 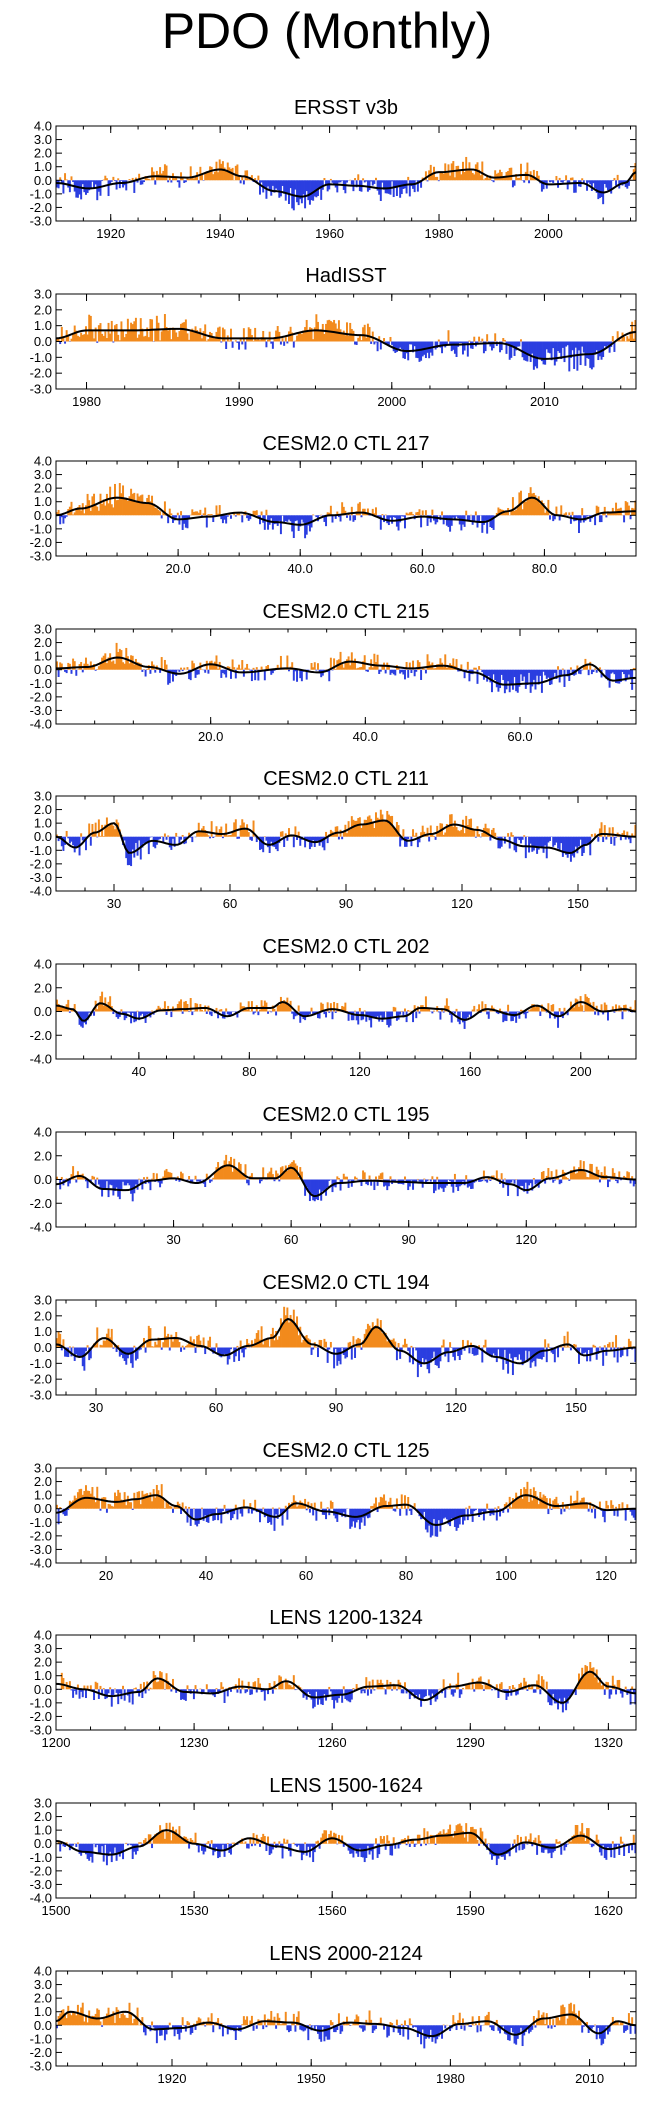 I want to click on y-tick-label: -2.0, so click(x=41, y=207).